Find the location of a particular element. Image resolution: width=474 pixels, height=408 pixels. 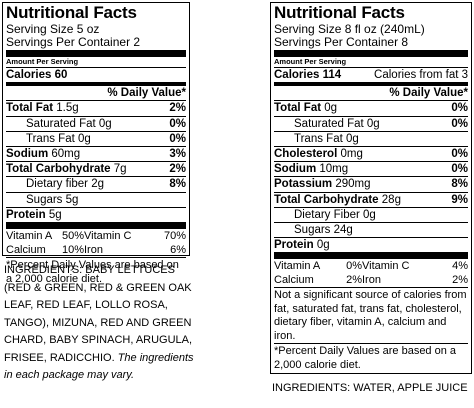

vitamin-row: Calcium 10% Iron 6% is located at coordinates (96, 250).